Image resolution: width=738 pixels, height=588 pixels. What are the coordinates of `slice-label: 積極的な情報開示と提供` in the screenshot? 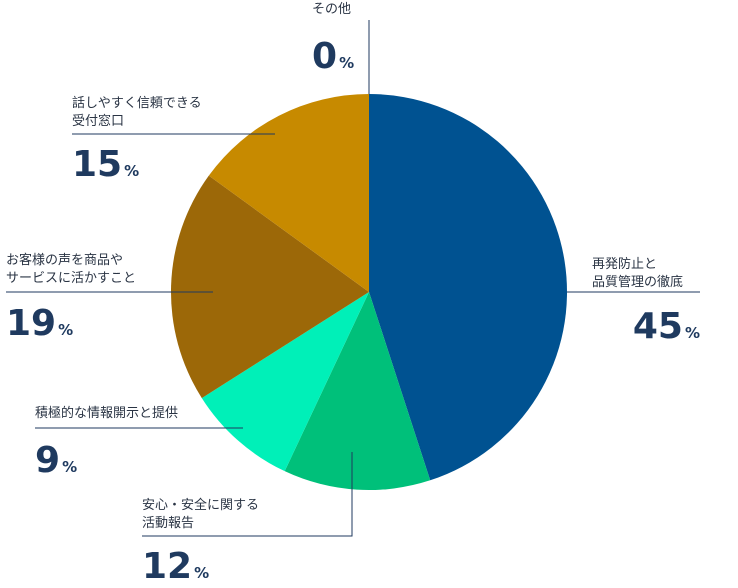 It's located at (106, 413).